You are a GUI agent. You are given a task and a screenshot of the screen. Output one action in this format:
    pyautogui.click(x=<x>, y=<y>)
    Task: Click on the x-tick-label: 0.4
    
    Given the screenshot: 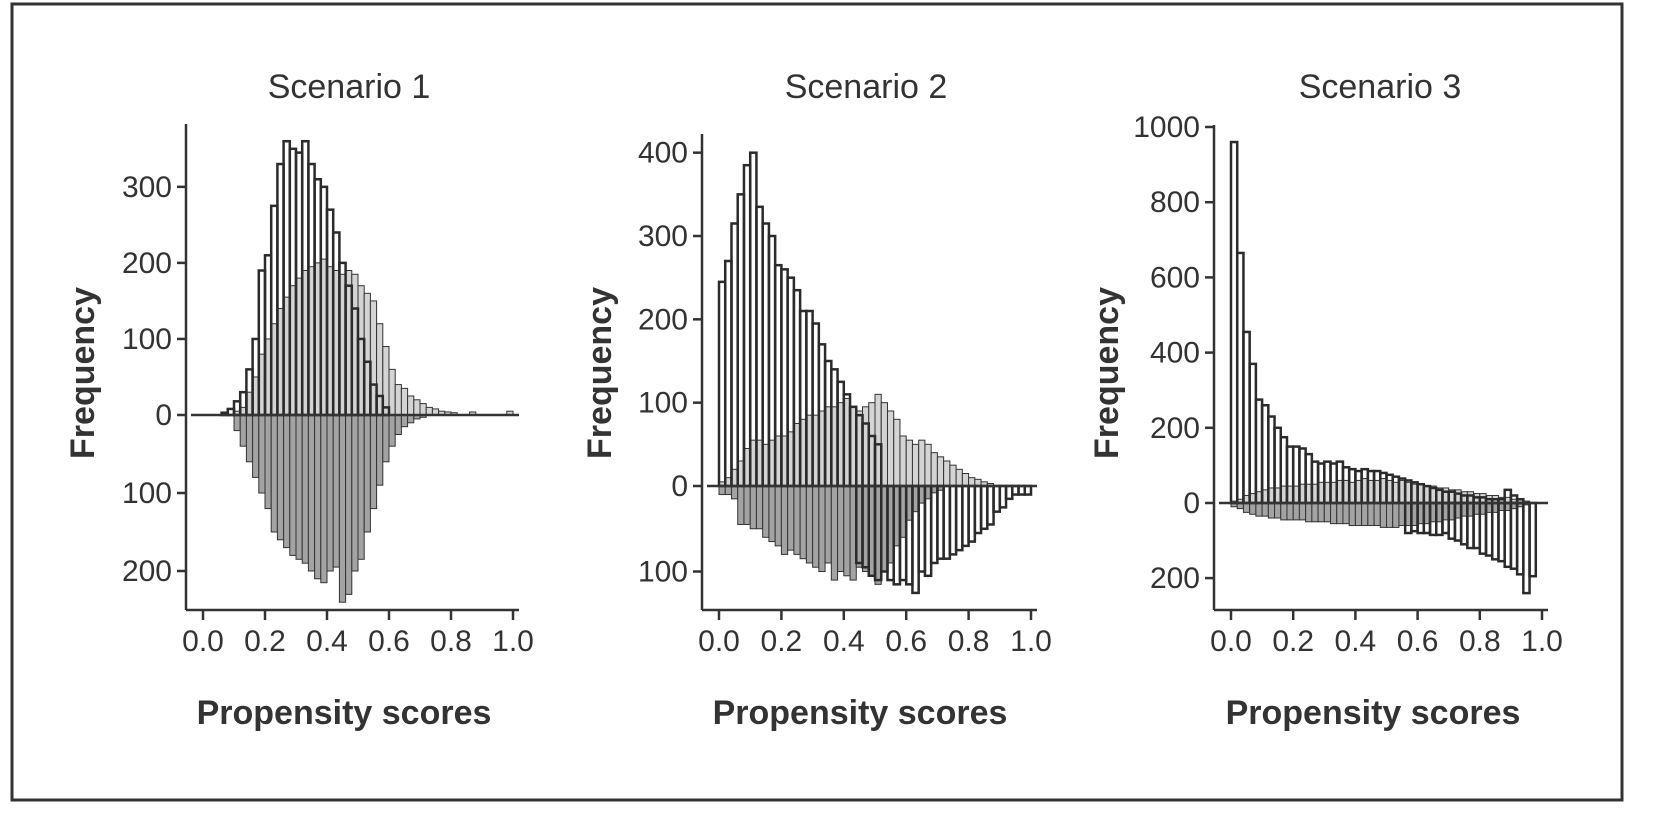 What is the action you would take?
    pyautogui.click(x=327, y=641)
    